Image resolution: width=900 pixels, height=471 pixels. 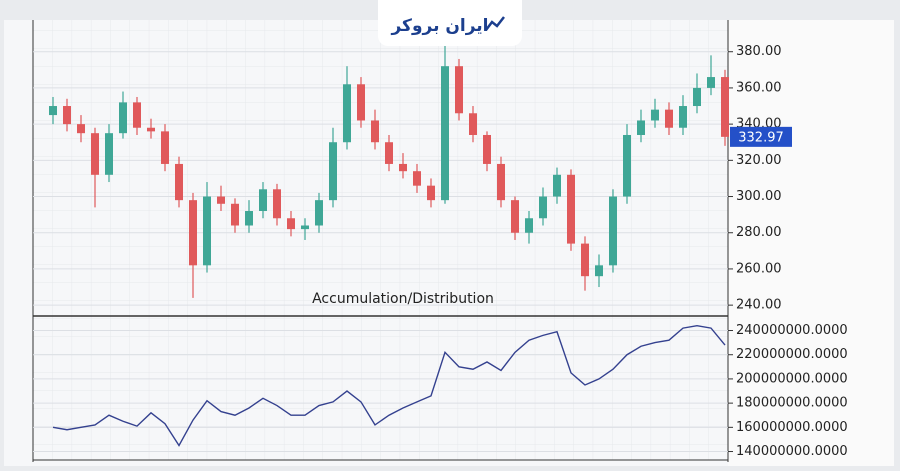 I want to click on y-tick-label: 360.00, so click(x=759, y=87).